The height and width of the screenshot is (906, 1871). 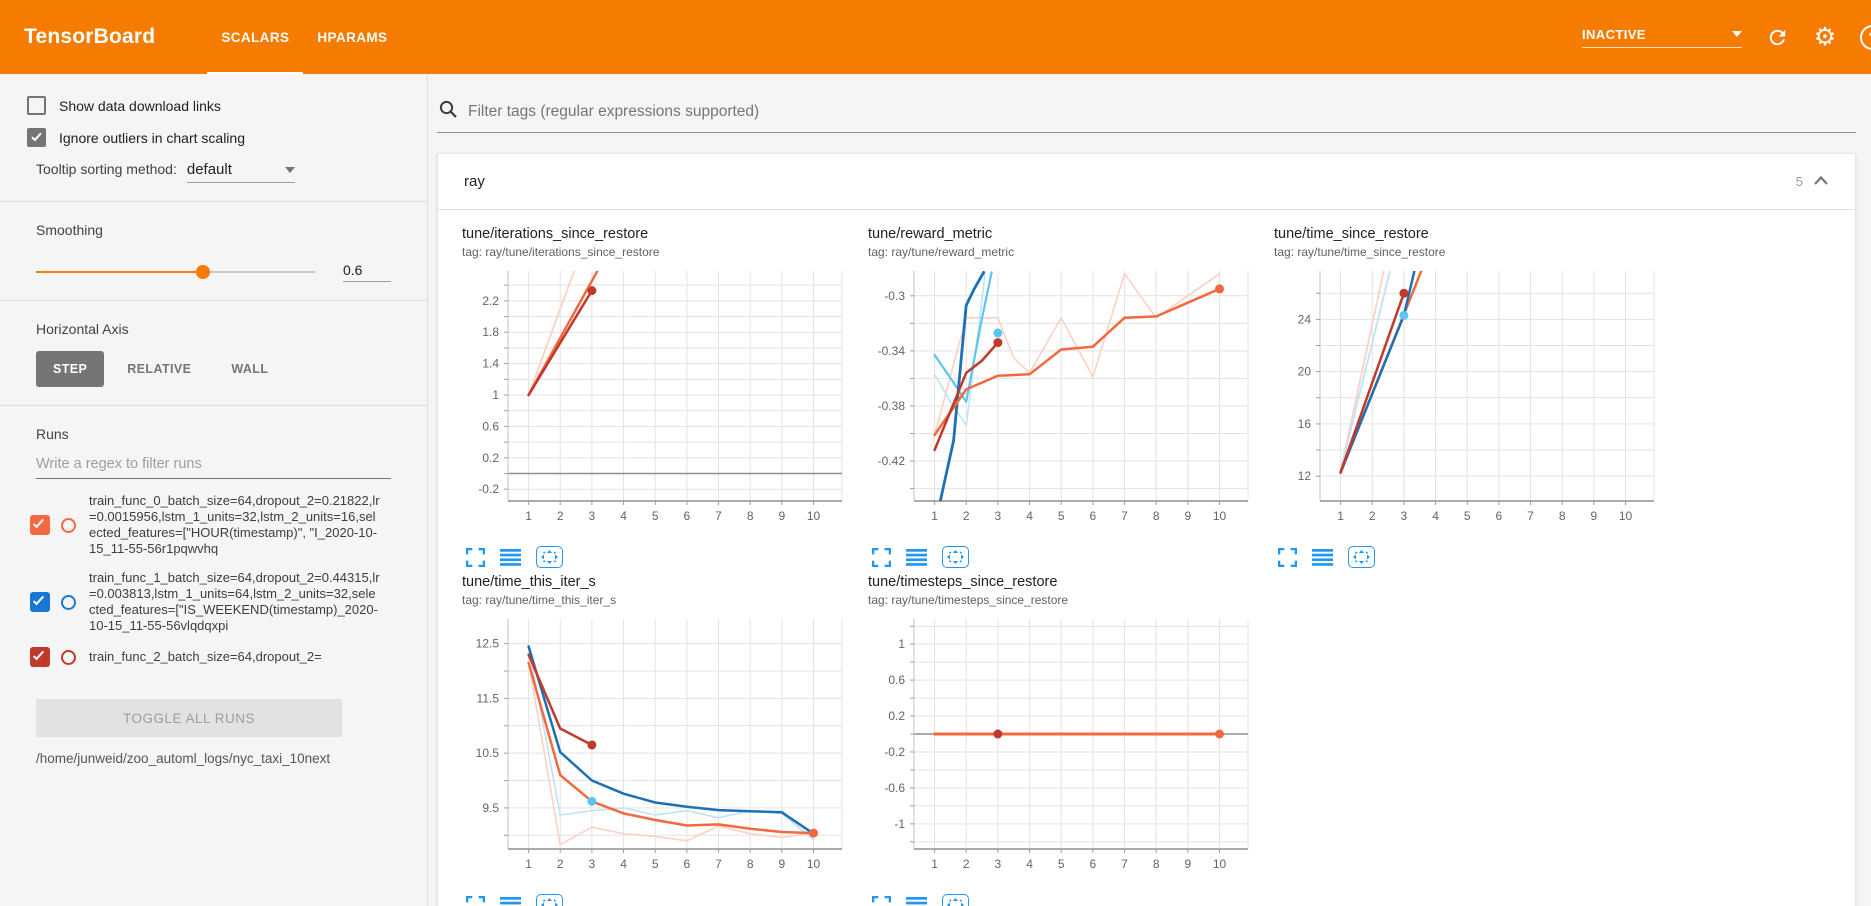 I want to click on chart-plot: 1 2 3 4 5 6 7 8 9 10 12.5 11.5 10.5 9.5, so click(x=661, y=751).